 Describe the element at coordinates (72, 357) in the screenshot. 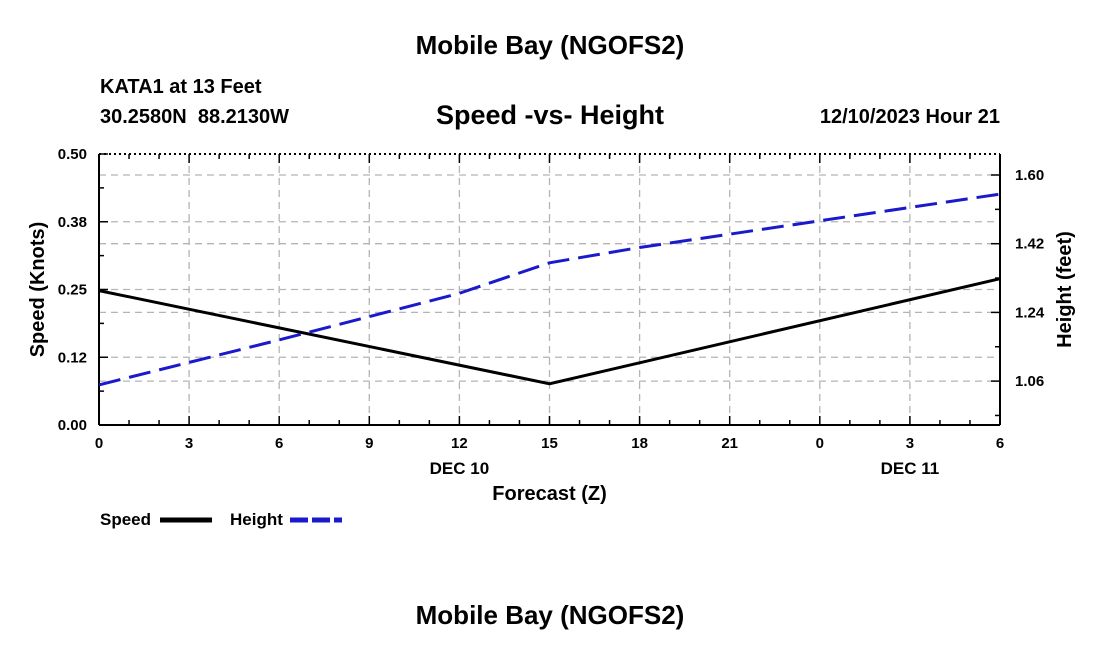

I see `y-left-tick-label: 0.12` at that location.